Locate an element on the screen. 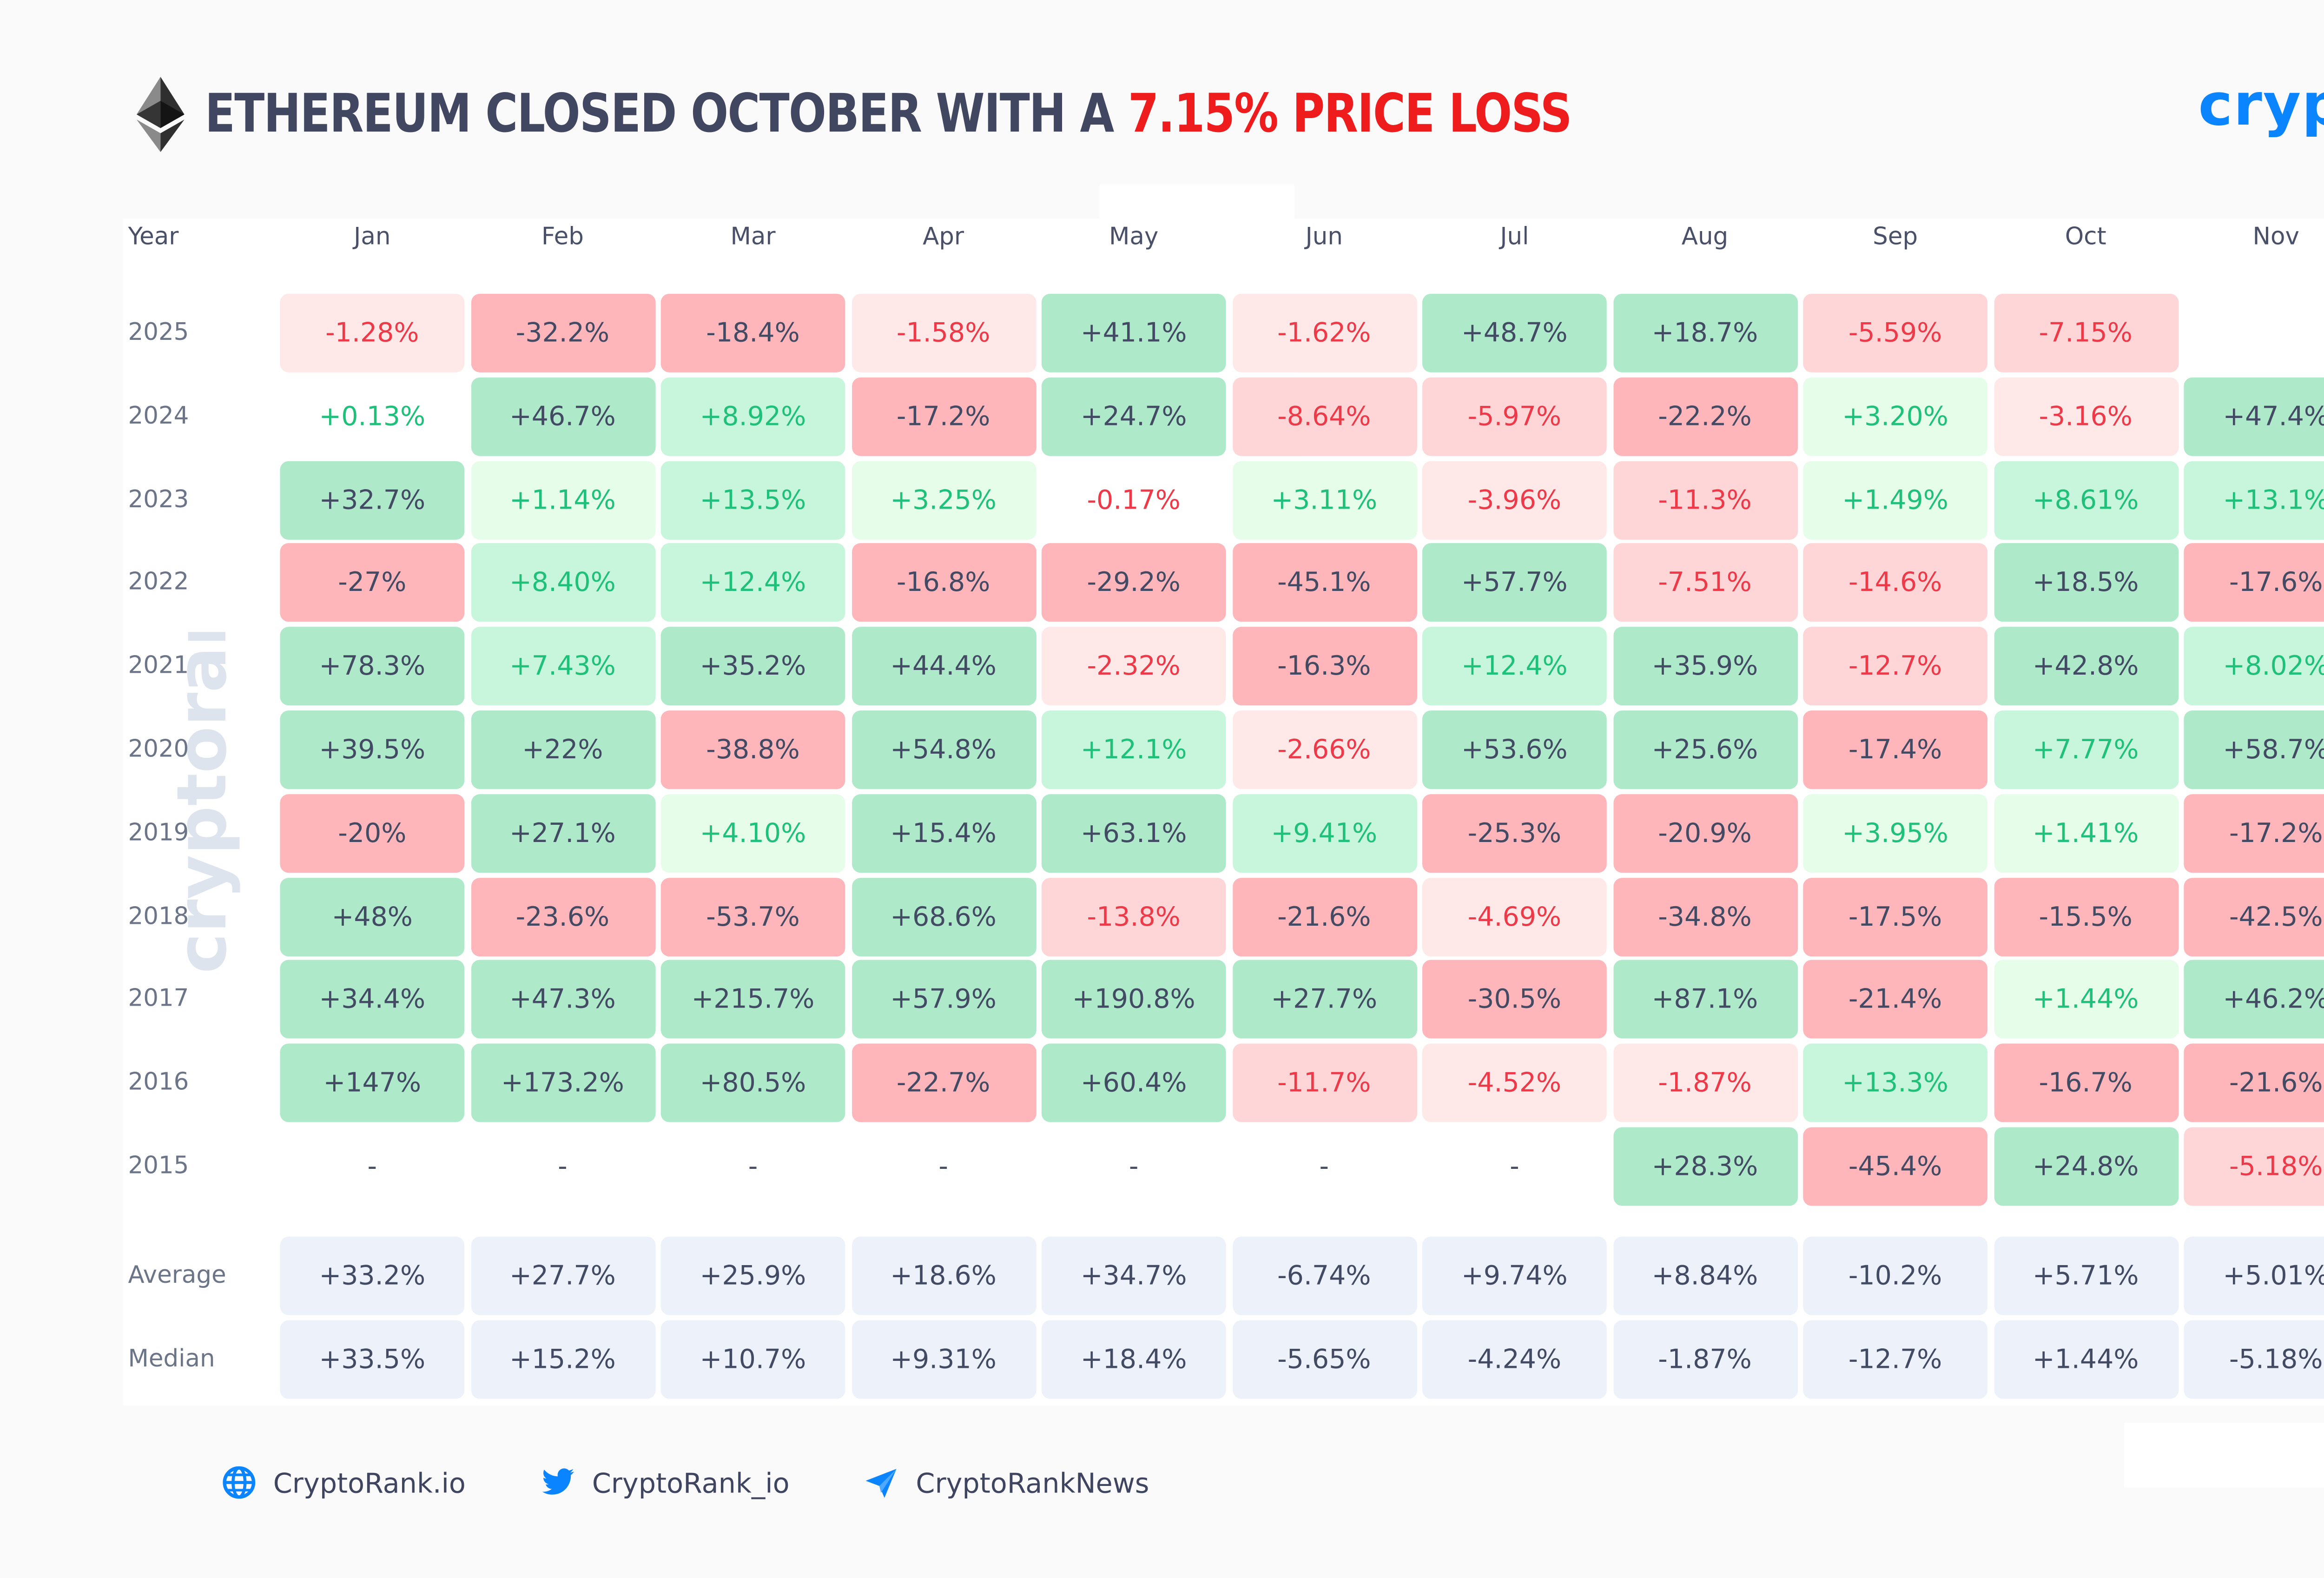  heatmap-cell: +28.3% is located at coordinates (1704, 1166).